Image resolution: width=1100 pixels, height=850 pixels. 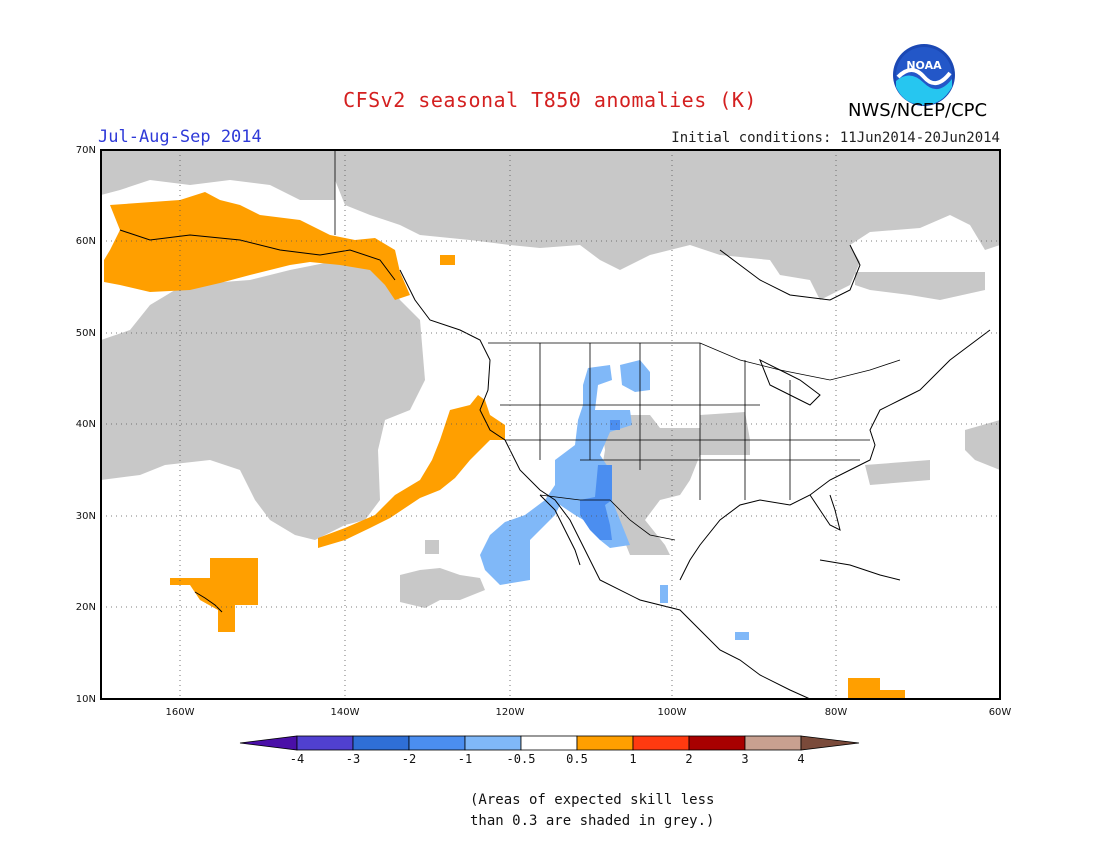 I want to click on lat-label: 70N, so click(x=86, y=150).